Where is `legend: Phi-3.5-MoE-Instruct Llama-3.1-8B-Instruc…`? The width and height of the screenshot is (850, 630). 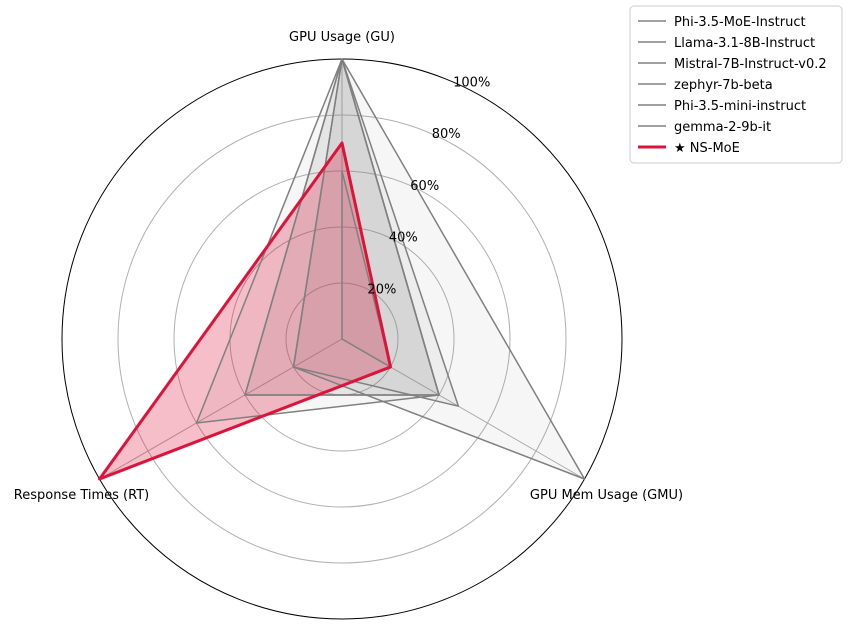
legend: Phi-3.5-MoE-Instruct Llama-3.1-8B-Instruc… is located at coordinates (736, 84).